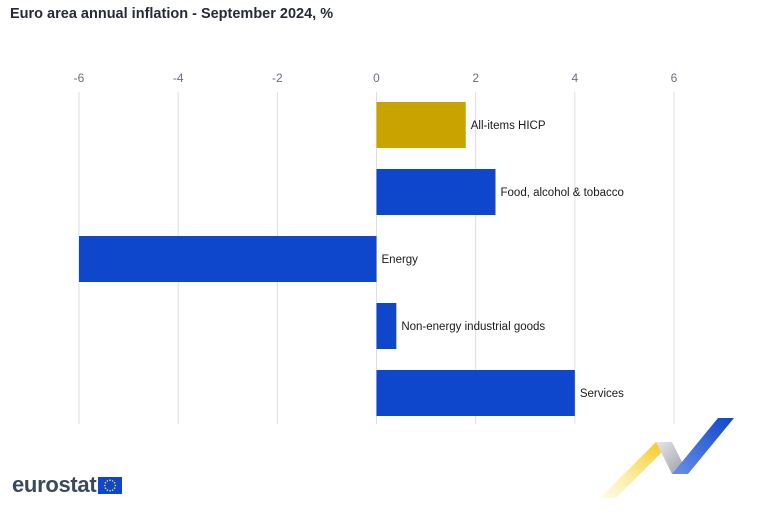 Image resolution: width=760 pixels, height=521 pixels. I want to click on x-tick-label: 4, so click(574, 78).